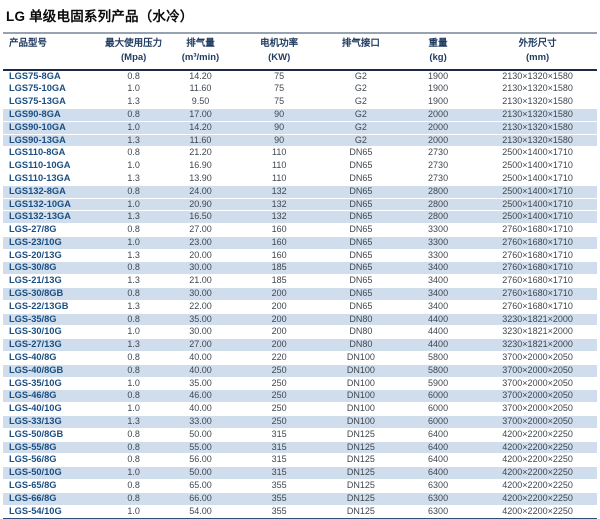 The height and width of the screenshot is (519, 600). What do you see at coordinates (279, 499) in the screenshot?
I see `value-cell: 355` at bounding box center [279, 499].